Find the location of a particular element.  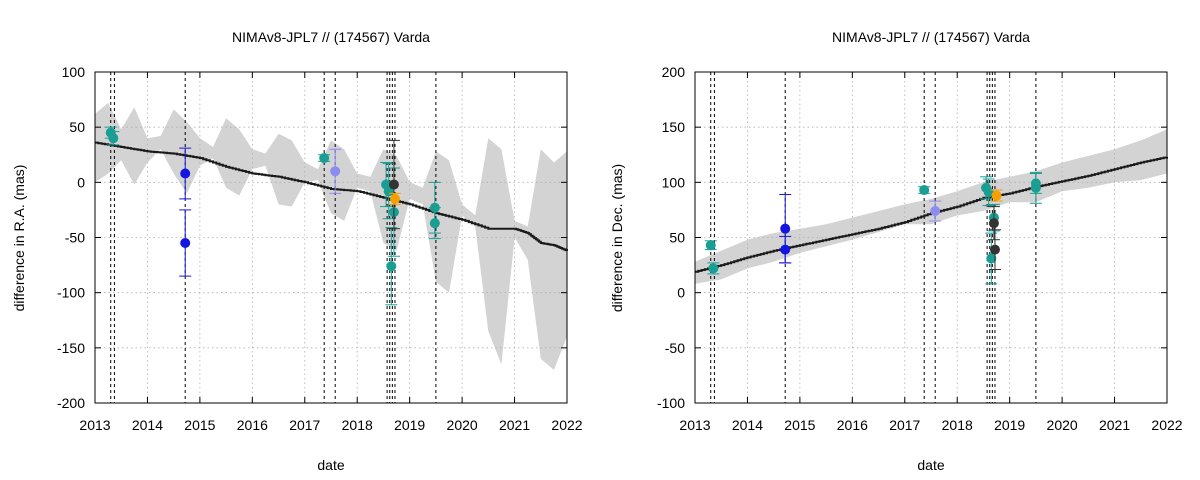

dec-uncertainty-band is located at coordinates (931, 206).